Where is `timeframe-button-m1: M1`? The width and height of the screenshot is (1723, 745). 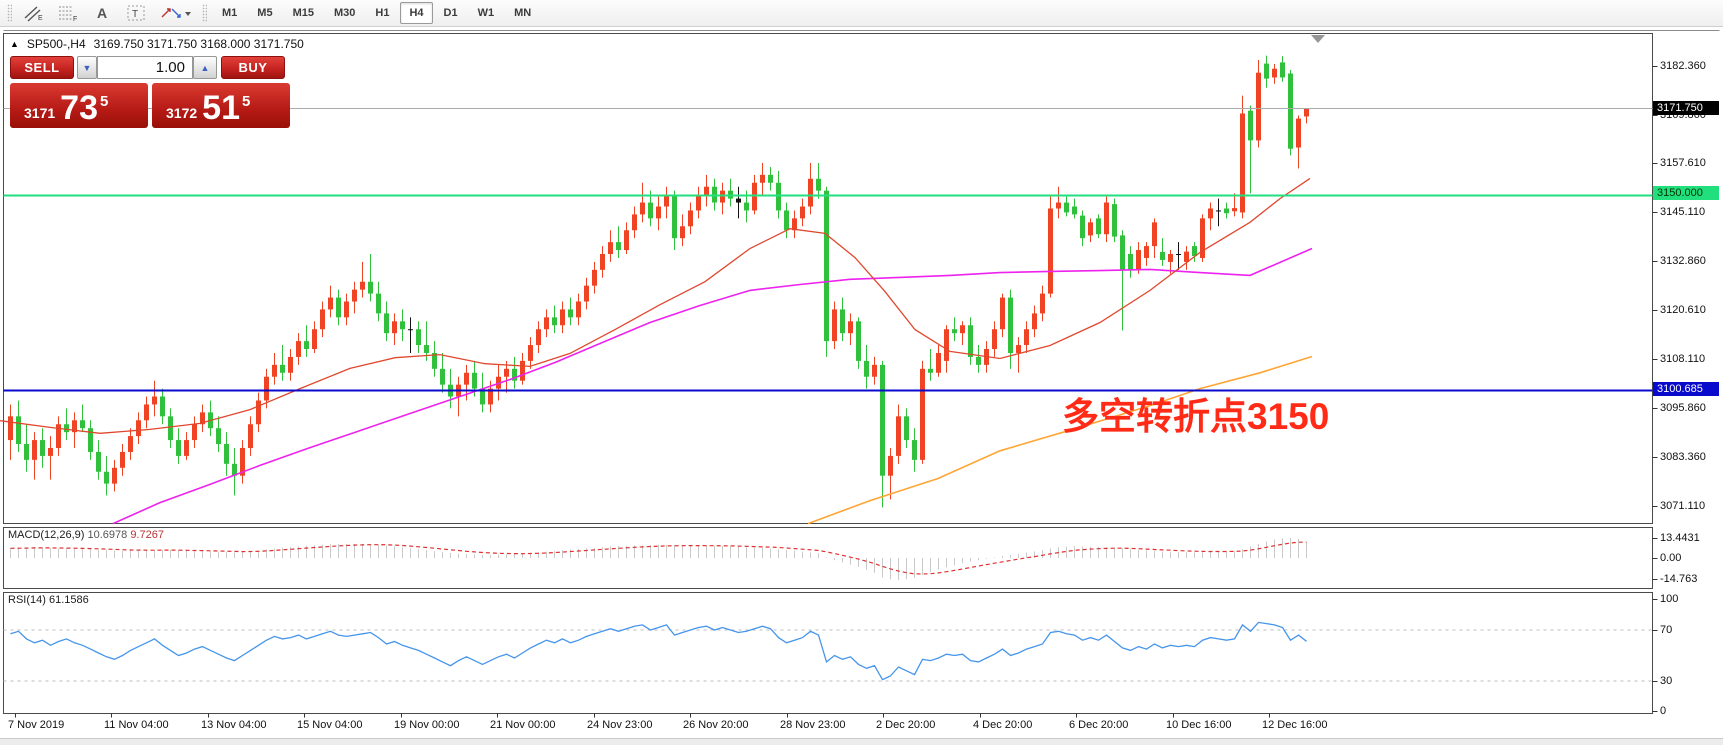 timeframe-button-m1: M1 is located at coordinates (230, 13).